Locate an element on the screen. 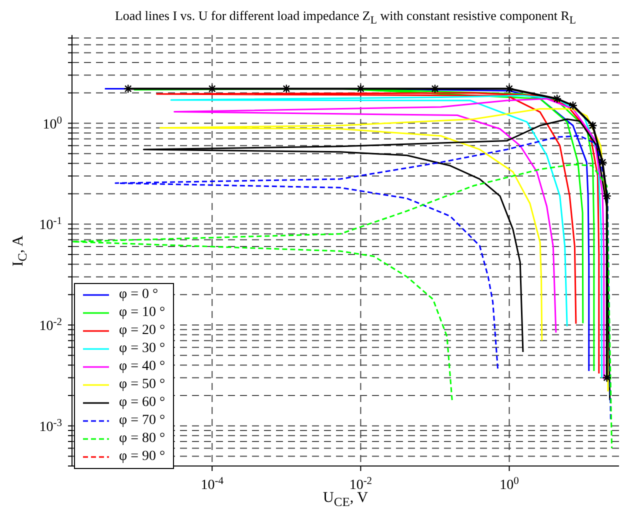 This screenshot has height=511, width=626. x-tick-label: 10$^{0}$ is located at coordinates (509, 484).